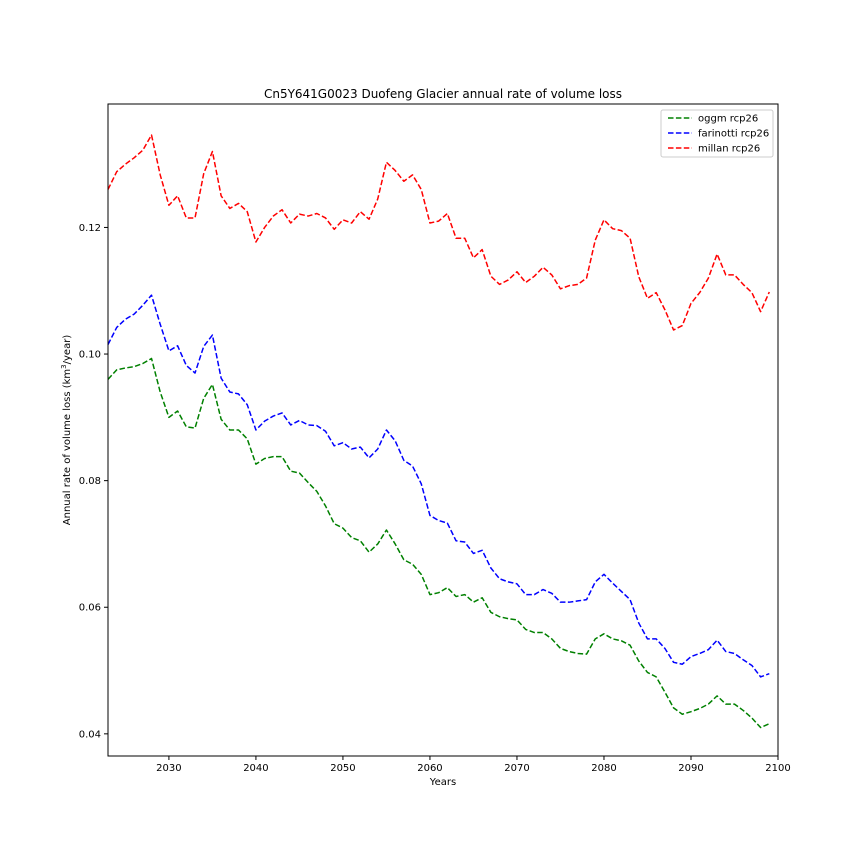  What do you see at coordinates (733, 134) in the screenshot?
I see `legend-label-farinotti-rcp26: farinotti rcp26` at bounding box center [733, 134].